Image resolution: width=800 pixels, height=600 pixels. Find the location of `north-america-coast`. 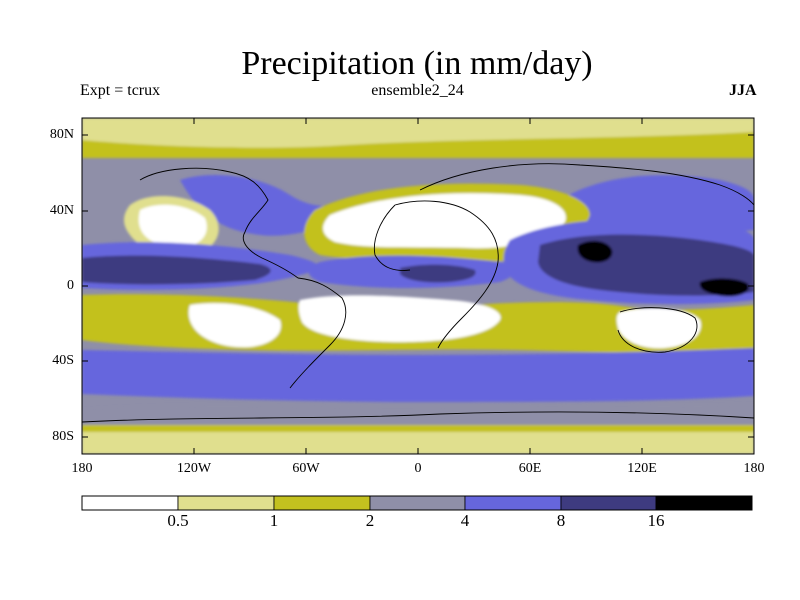

north-america-coast is located at coordinates (219, 223).